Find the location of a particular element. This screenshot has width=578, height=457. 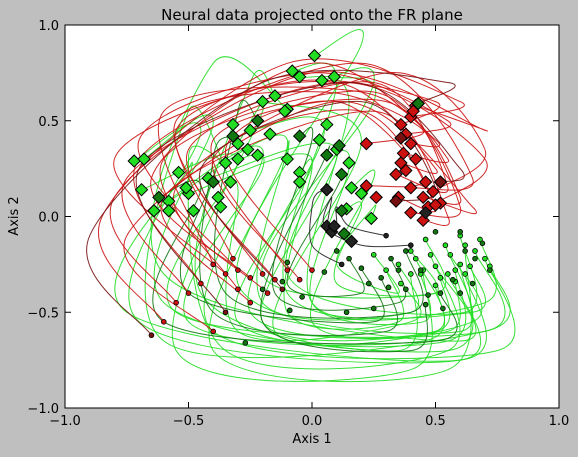

x-tick-label: −0.5 is located at coordinates (189, 421).